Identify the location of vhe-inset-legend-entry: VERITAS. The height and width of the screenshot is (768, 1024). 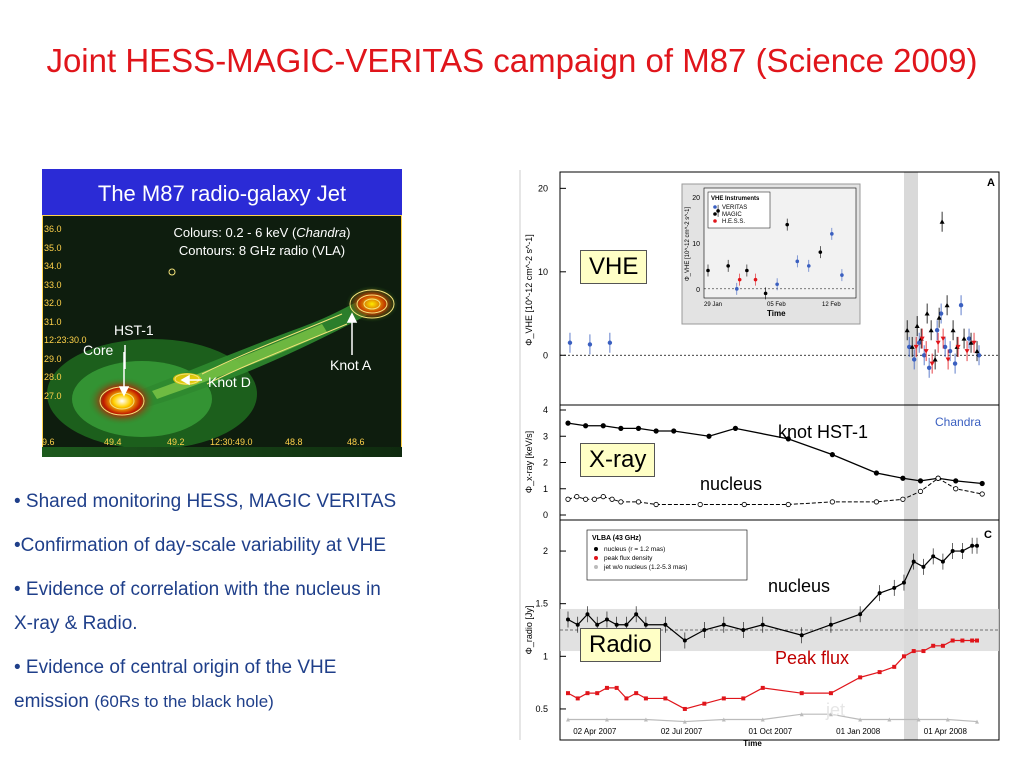
(734, 208).